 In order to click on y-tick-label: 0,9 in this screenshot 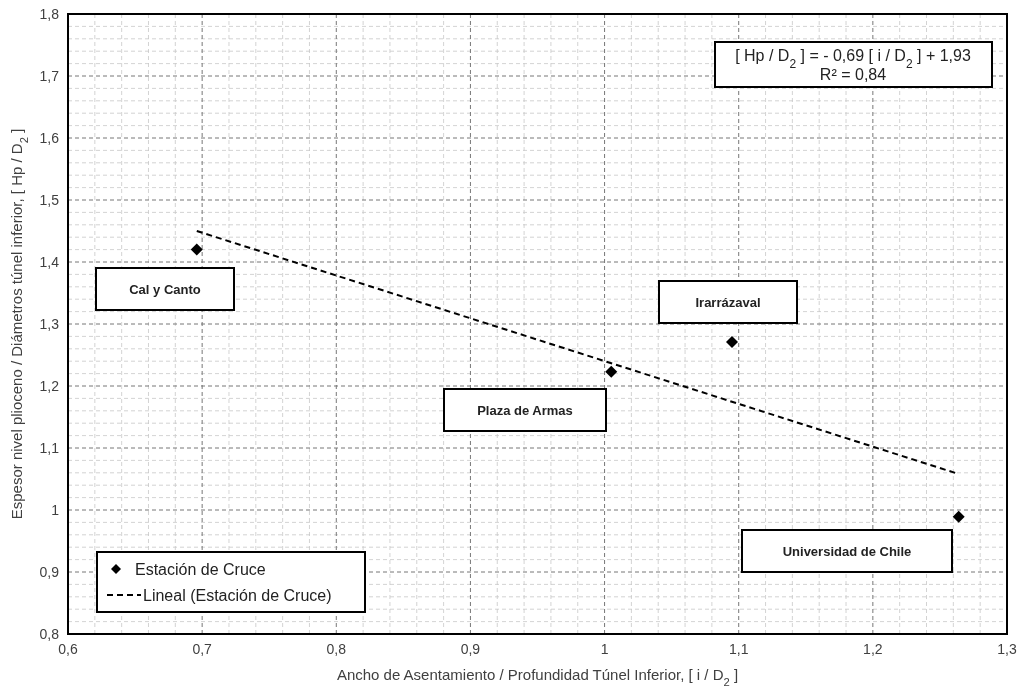, I will do `click(49, 572)`.